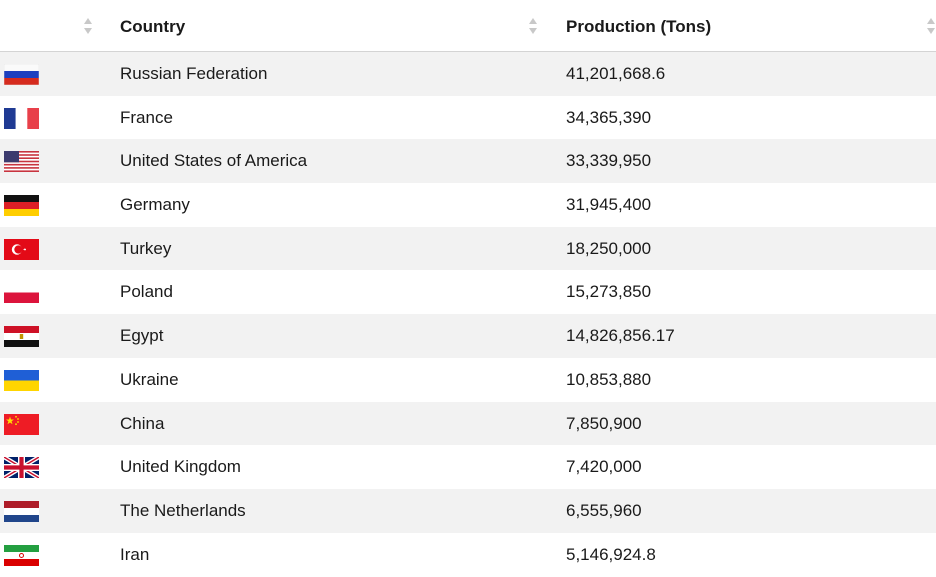 Image resolution: width=936 pixels, height=577 pixels. I want to click on production-cell: 7,420,000, so click(604, 467).